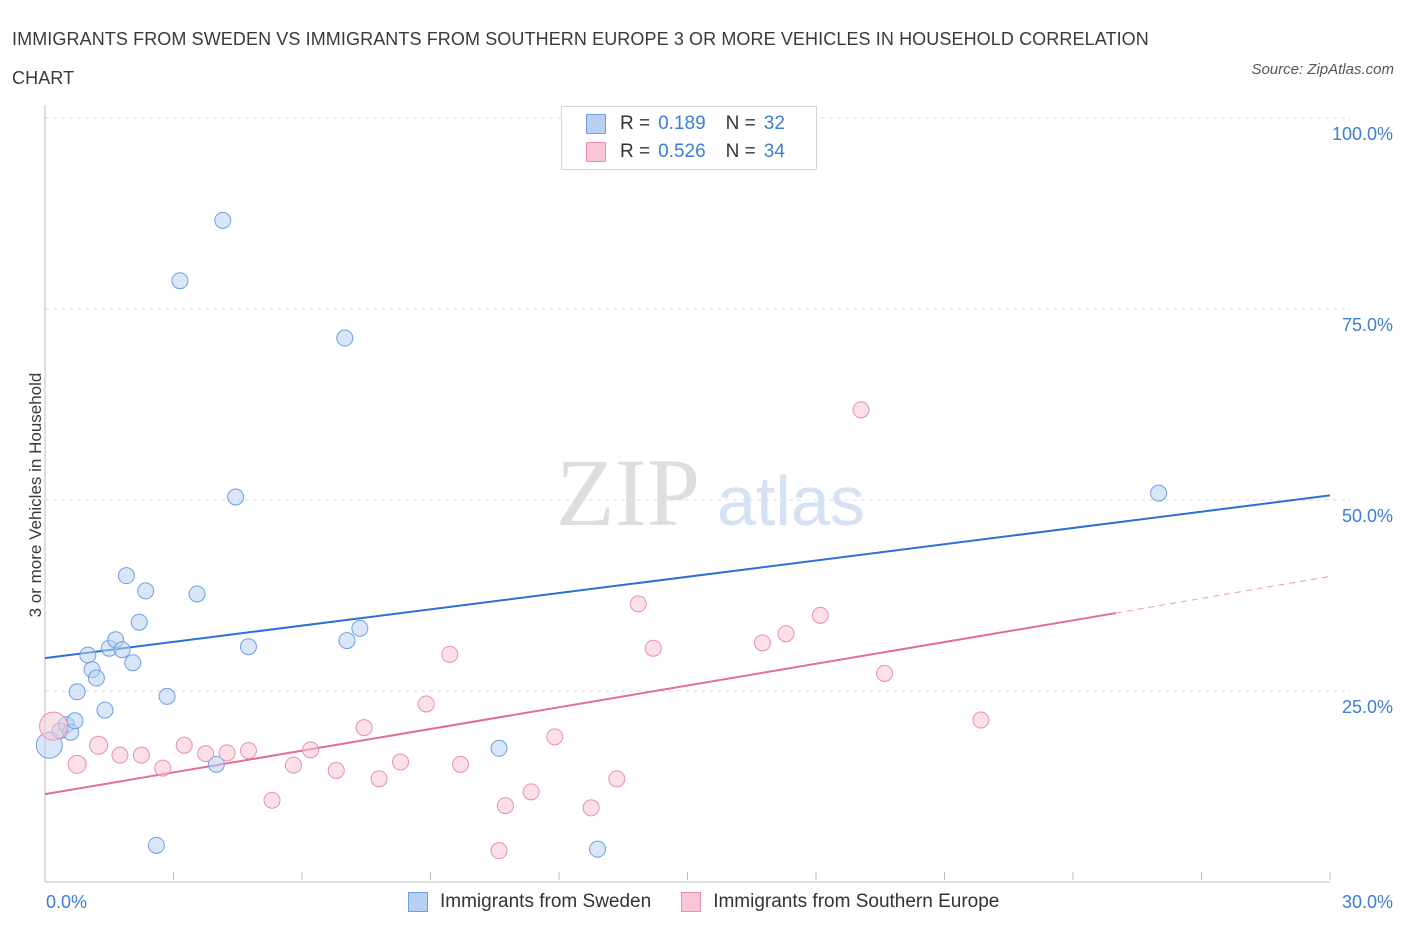 The image size is (1406, 930). I want to click on source-label: Source: ZipAtlas.com, so click(1322, 69).